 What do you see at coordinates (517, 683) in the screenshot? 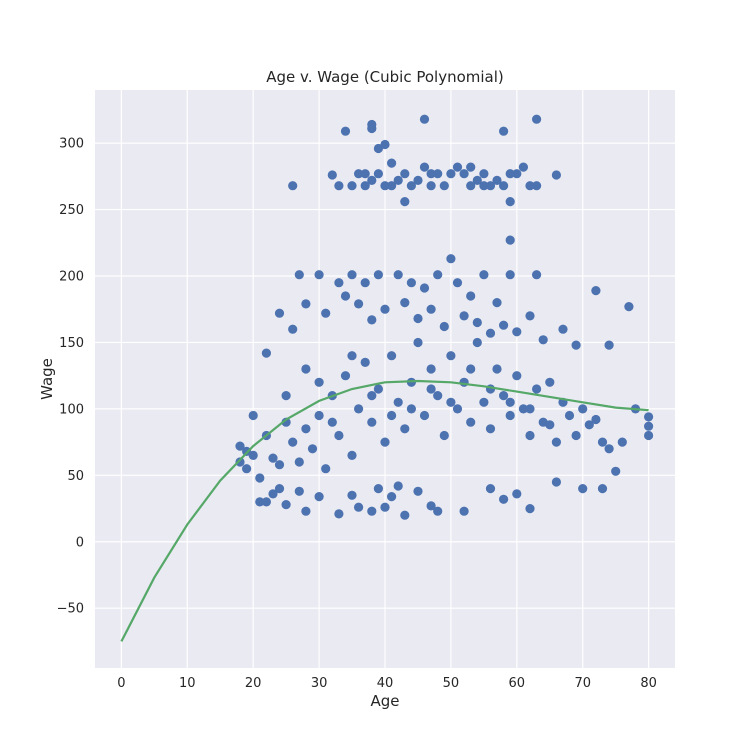
I see `x-tick-label: 60` at bounding box center [517, 683].